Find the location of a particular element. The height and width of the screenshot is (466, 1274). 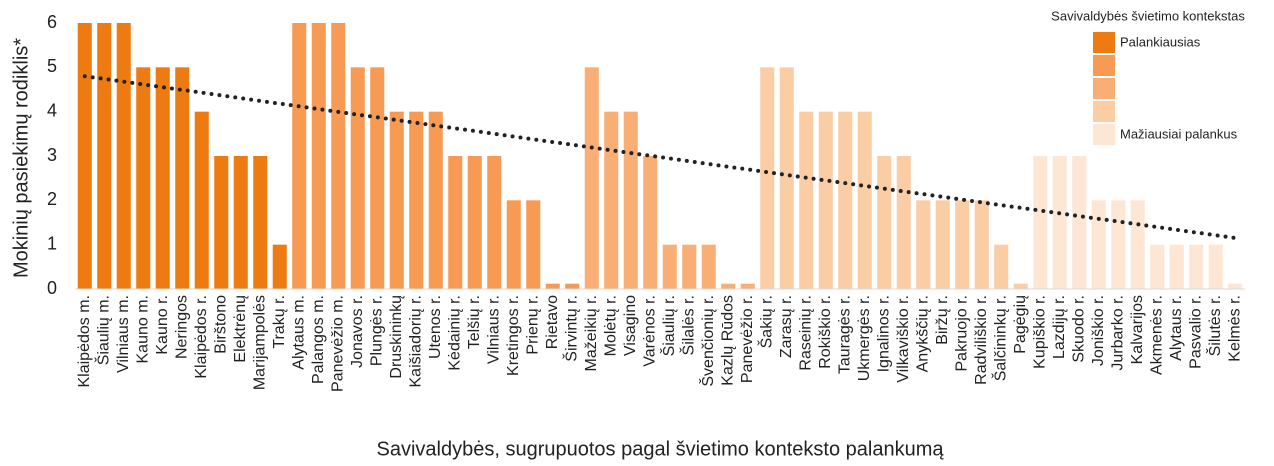

x-tick-label: Širvintų r. is located at coordinates (570, 328).